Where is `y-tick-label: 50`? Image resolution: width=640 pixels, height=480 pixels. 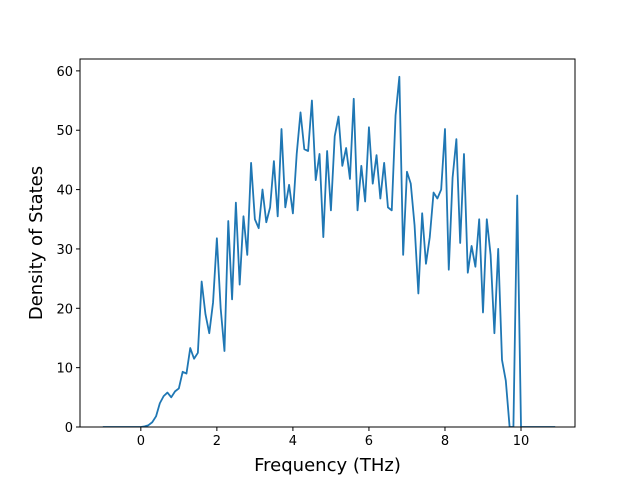
y-tick-label: 50 is located at coordinates (64, 131).